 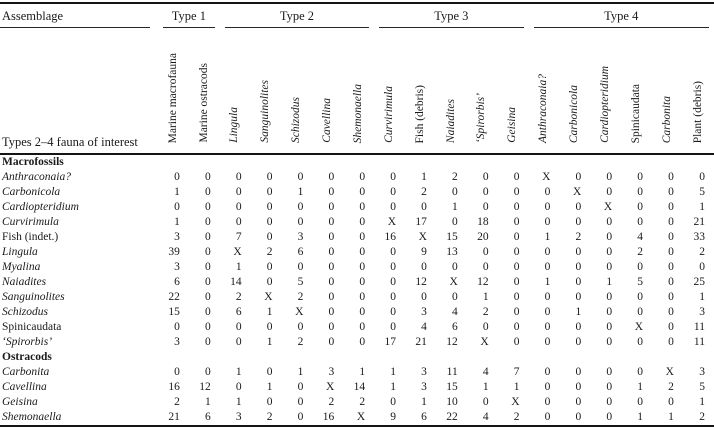 I want to click on column-header: Spinicaudata, so click(x=636, y=91).